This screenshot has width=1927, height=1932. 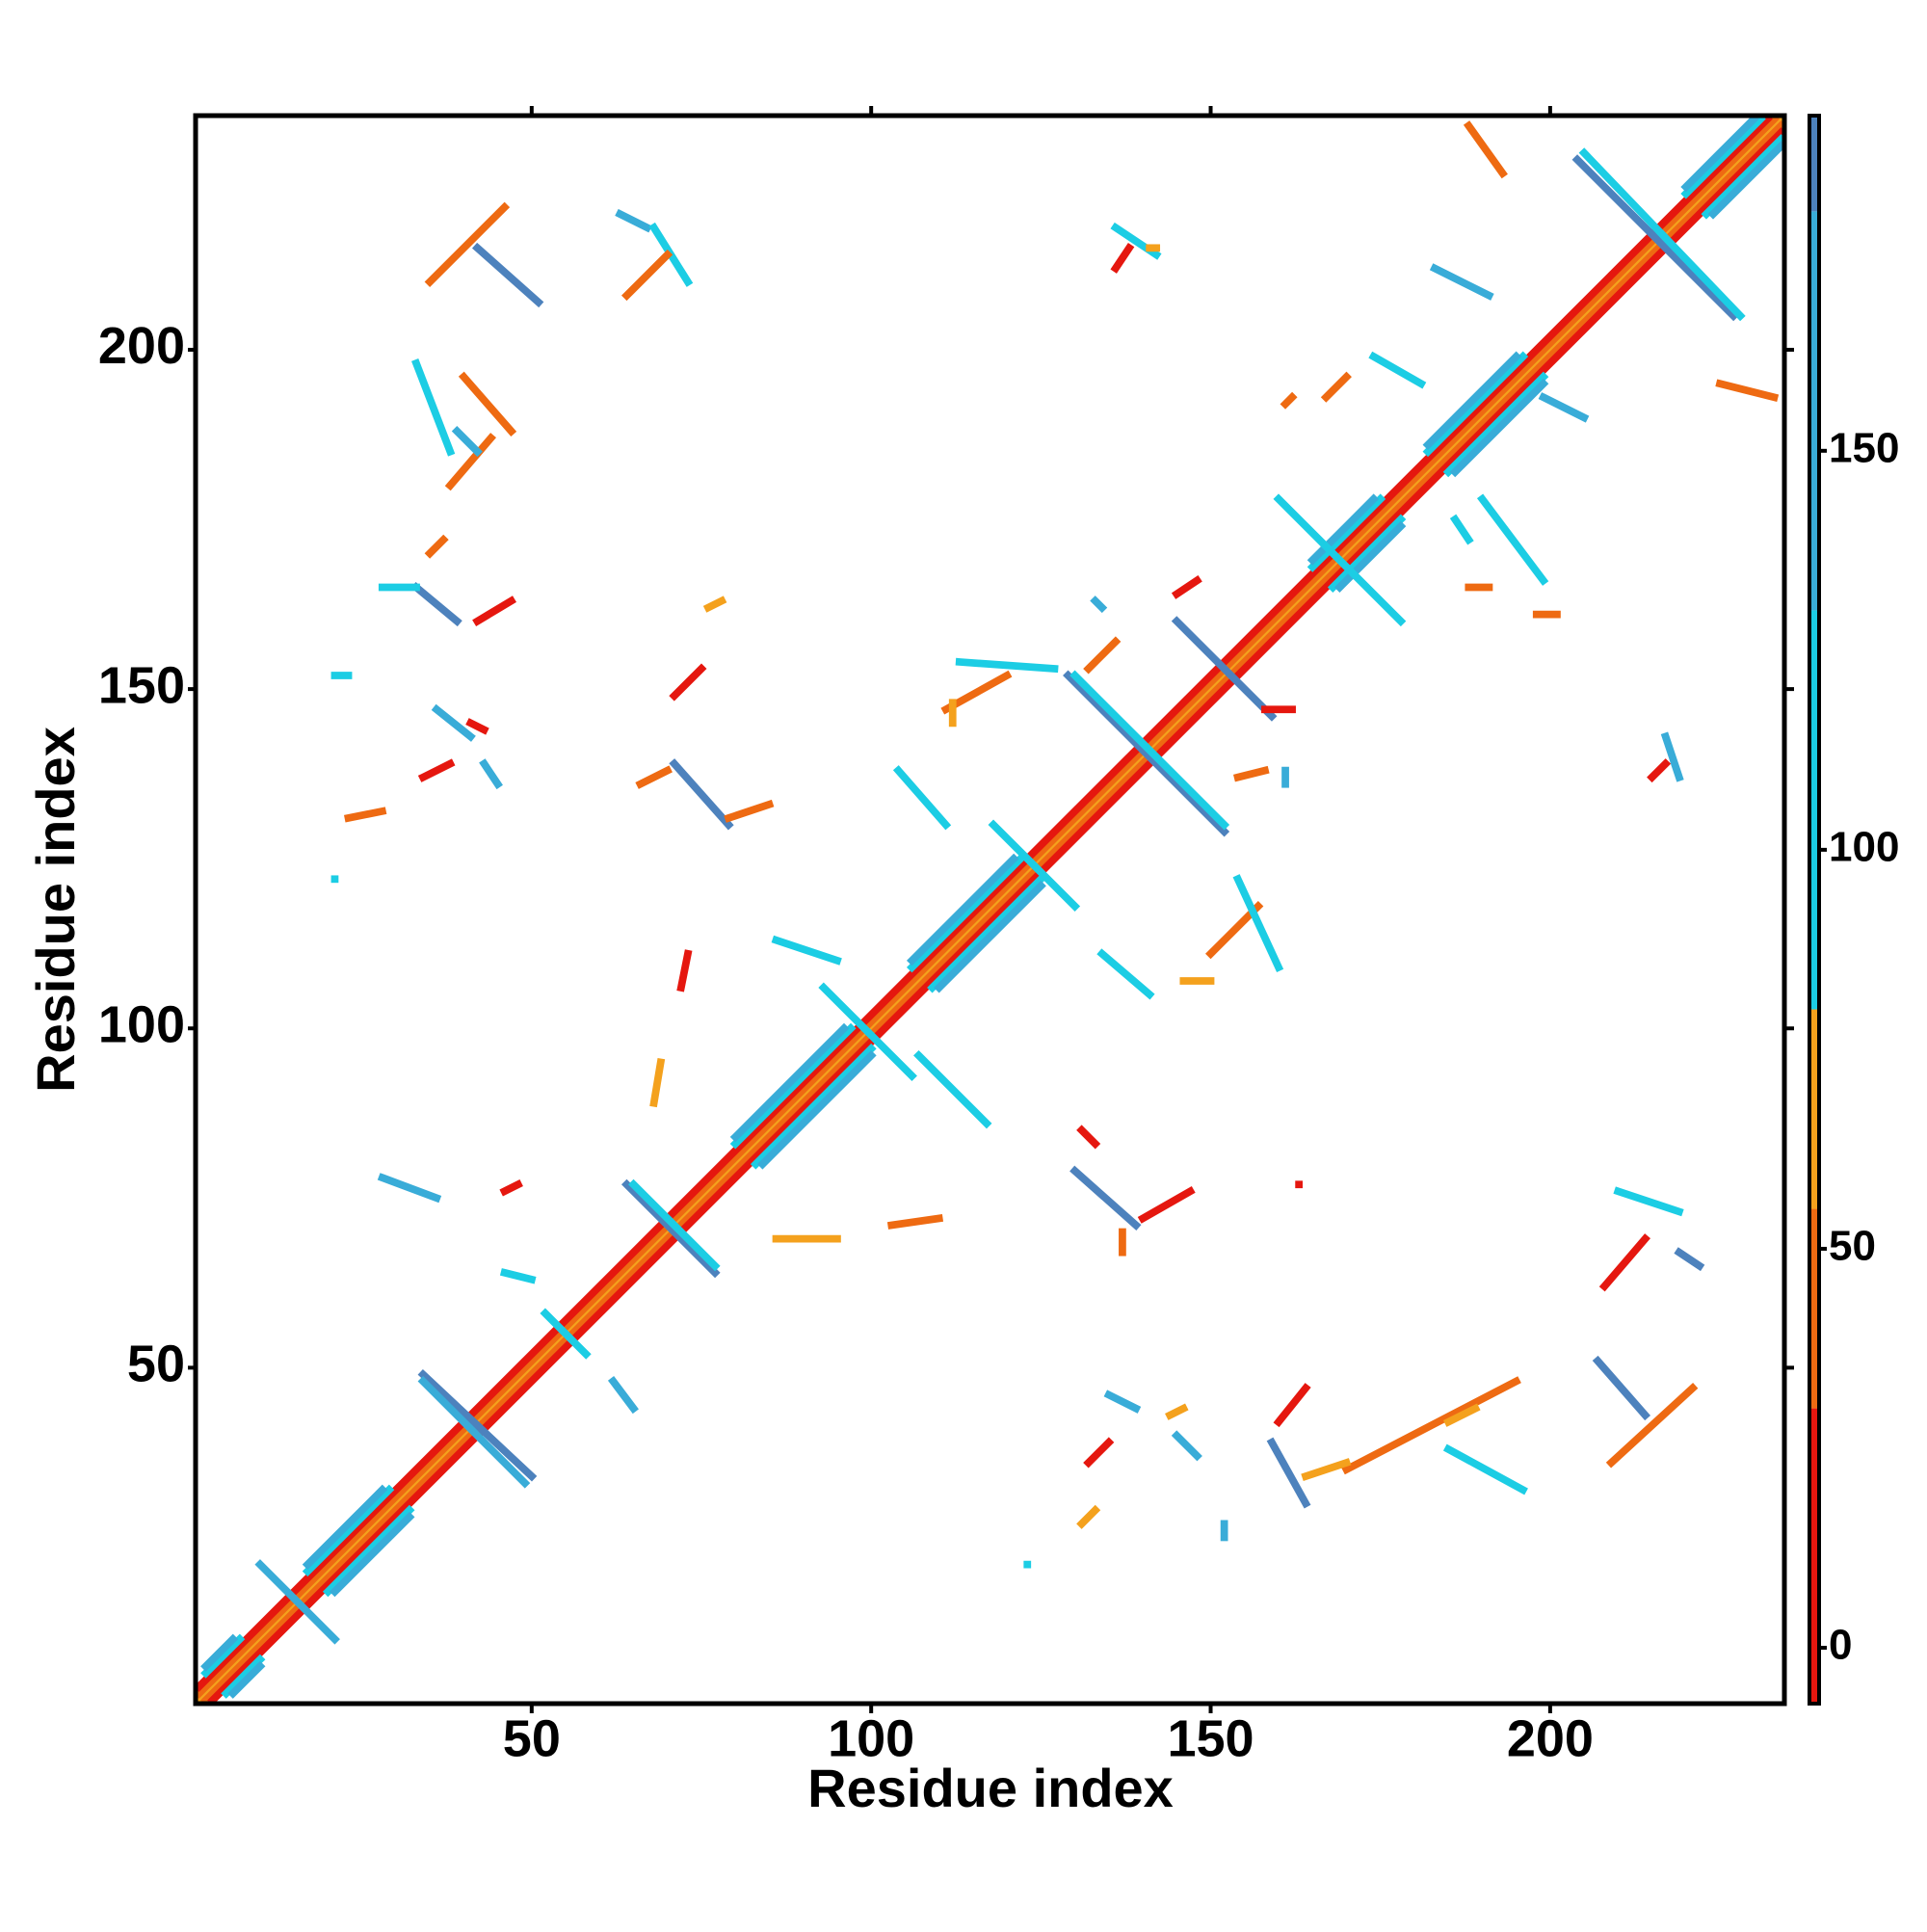 What do you see at coordinates (1550, 1738) in the screenshot?
I see `x-tick-label: 200` at bounding box center [1550, 1738].